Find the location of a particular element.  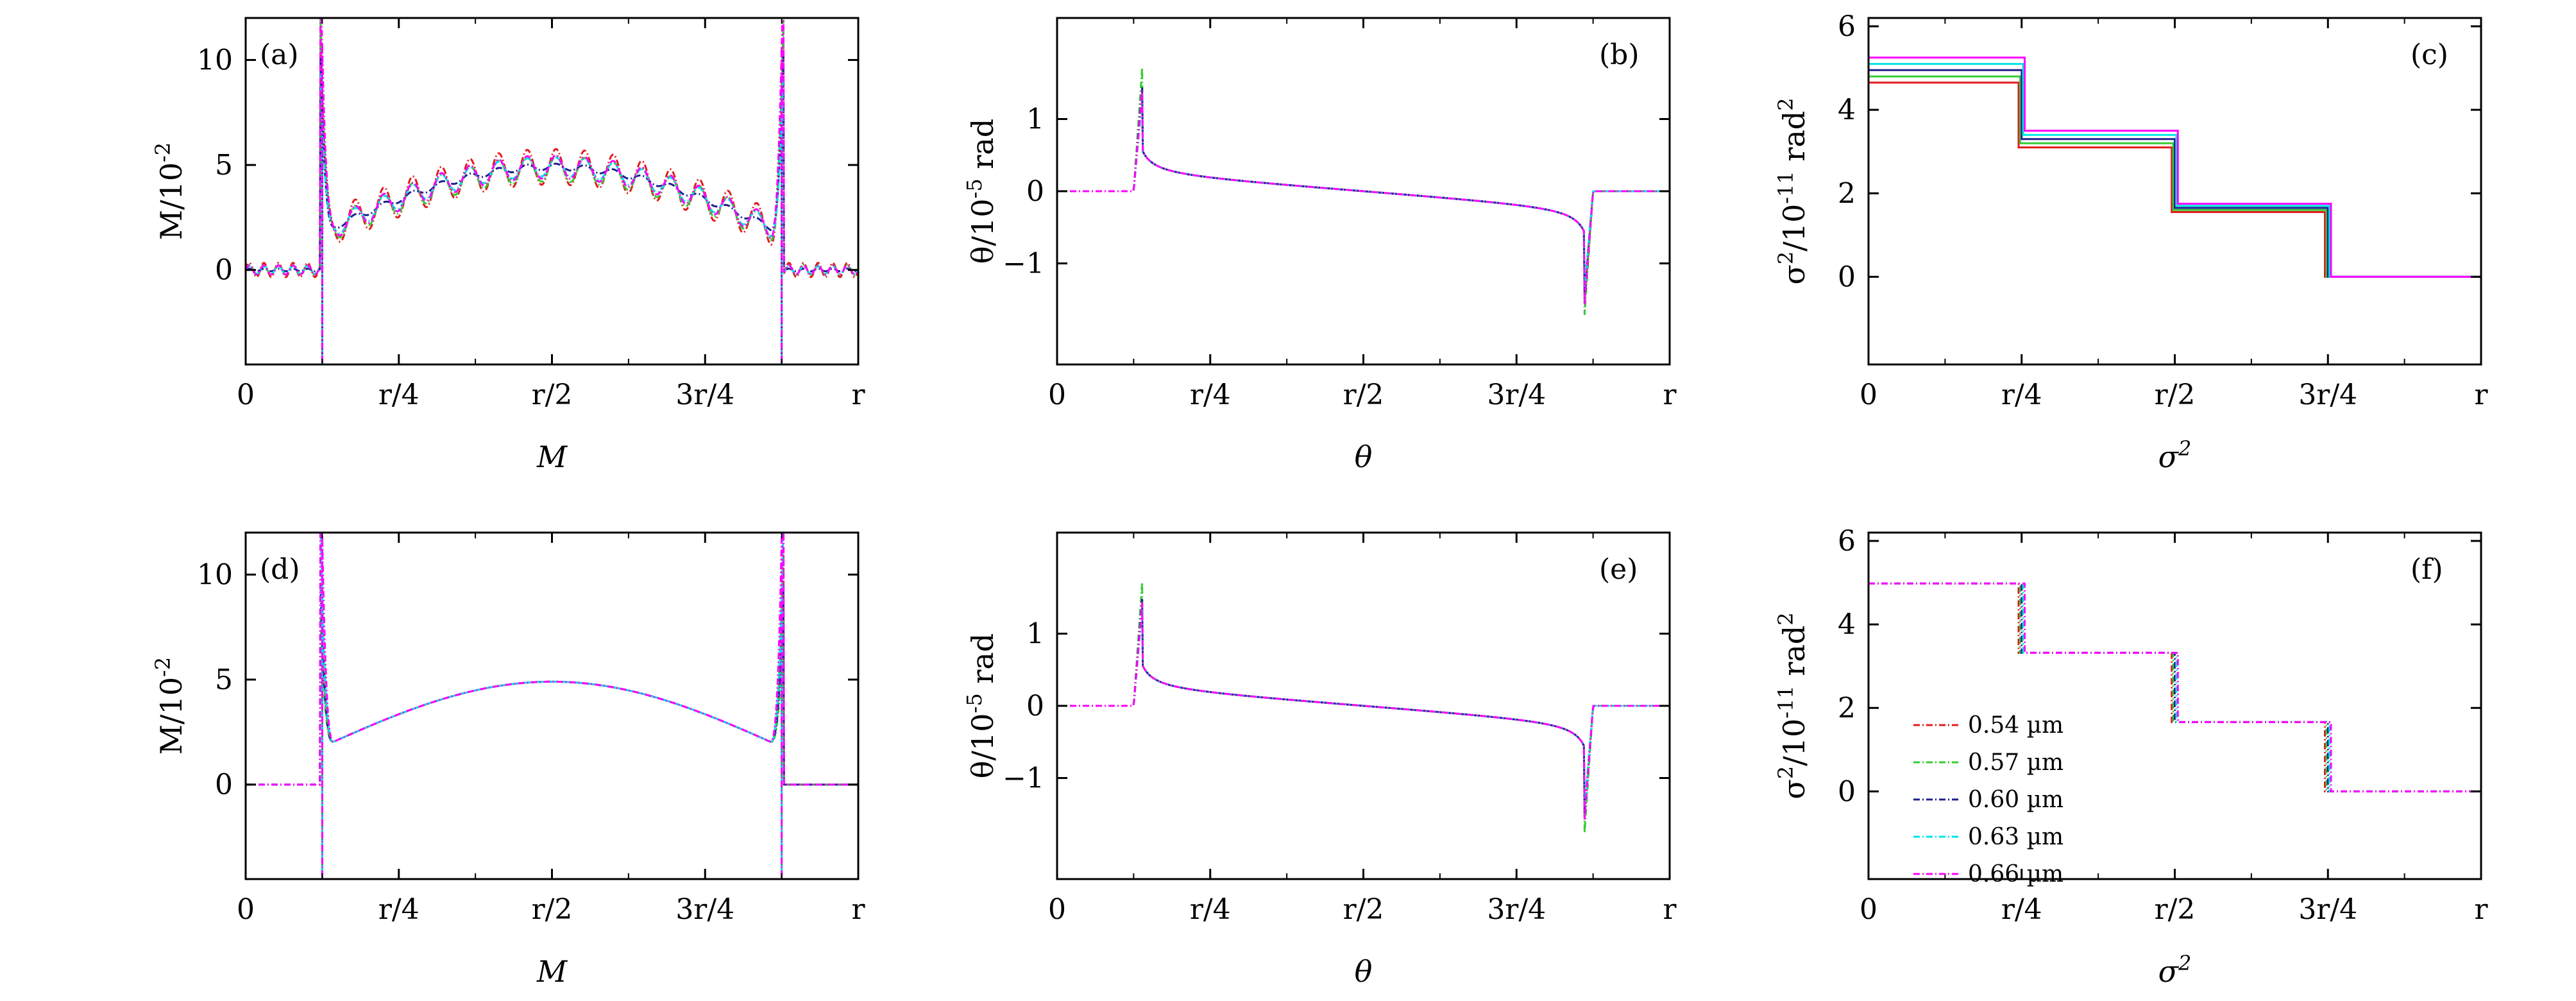

panel-label: (a) is located at coordinates (279, 55).